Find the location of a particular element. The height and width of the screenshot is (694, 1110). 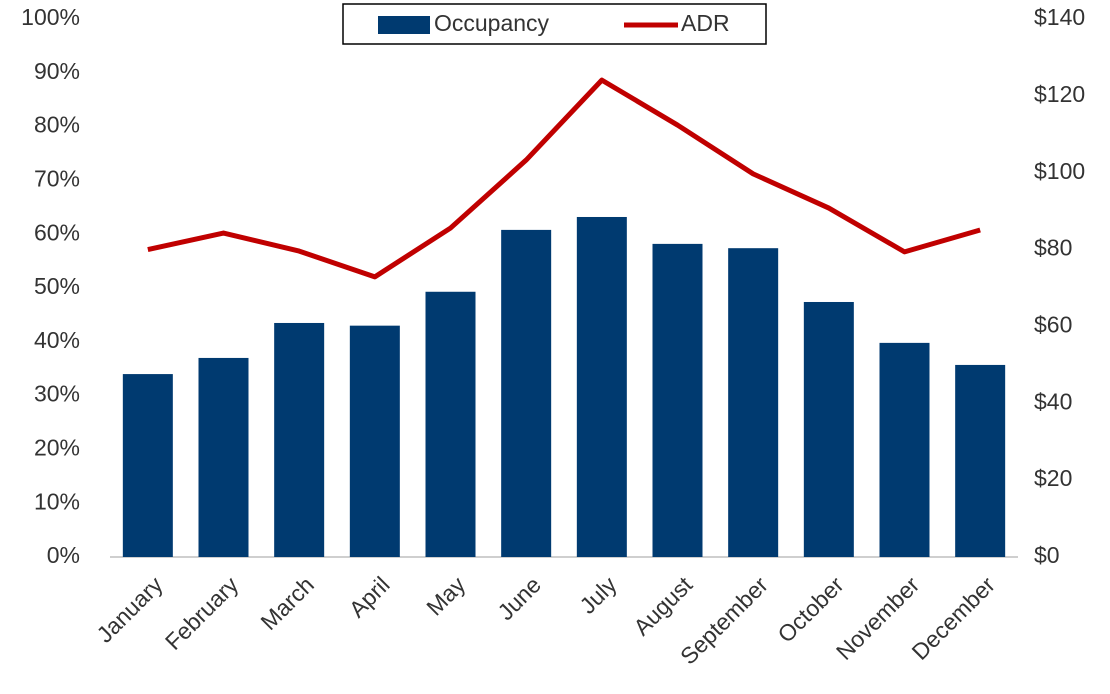

y2-tick-label: $40 is located at coordinates (1053, 401).